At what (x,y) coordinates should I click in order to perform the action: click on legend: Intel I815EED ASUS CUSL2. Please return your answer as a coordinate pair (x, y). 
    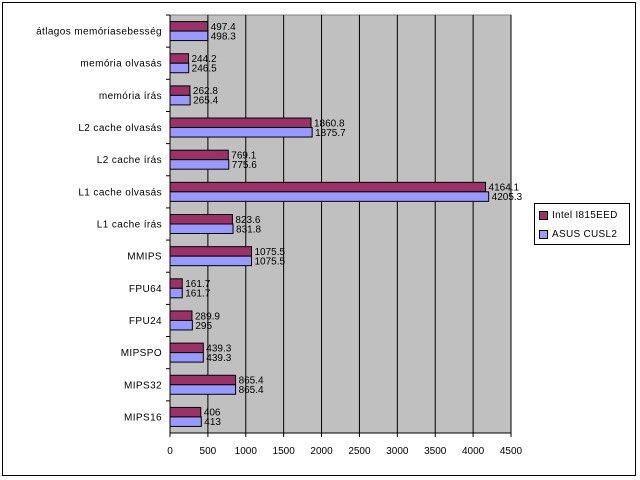
    Looking at the image, I should click on (582, 224).